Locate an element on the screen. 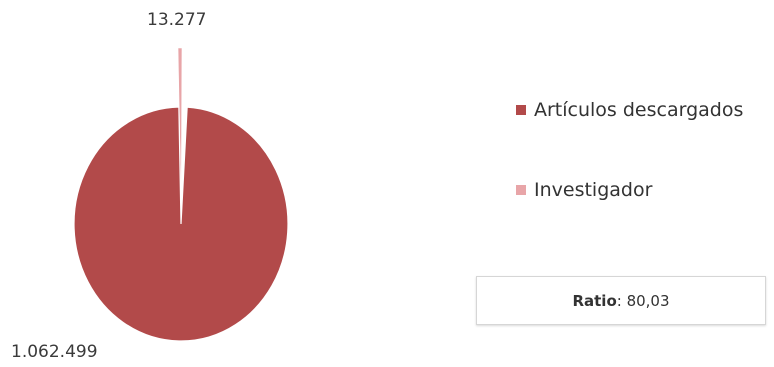 This screenshot has height=367, width=774. legend-label-articulos: Artículos descargados is located at coordinates (639, 110).